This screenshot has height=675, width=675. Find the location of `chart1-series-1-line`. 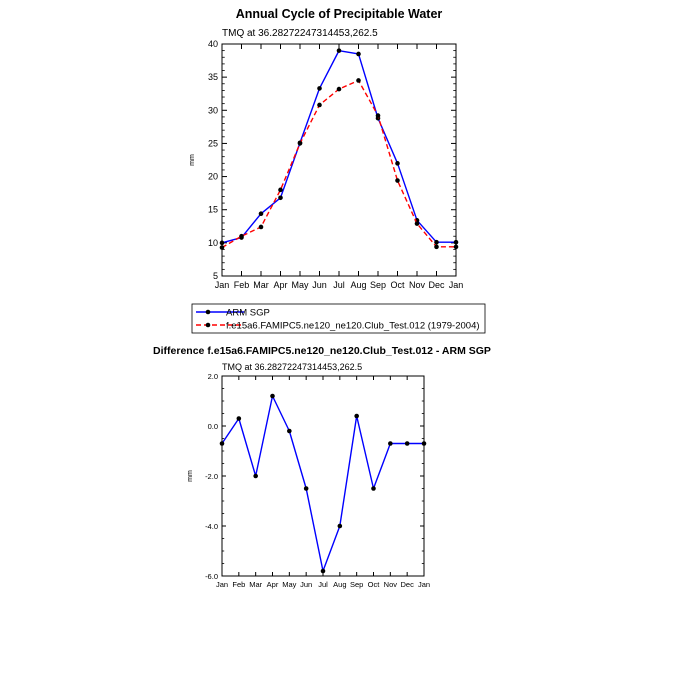

chart1-series-1-line is located at coordinates (338, 164).